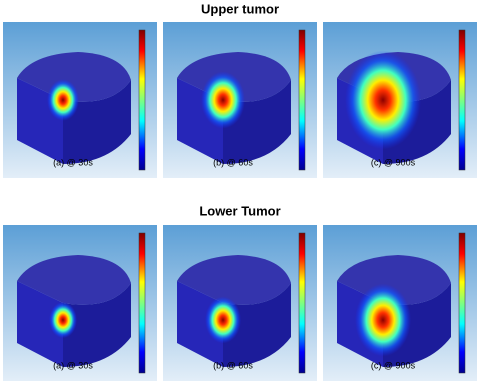 The image size is (480, 387). I want to click on section-title: Lower Tumor, so click(239, 210).